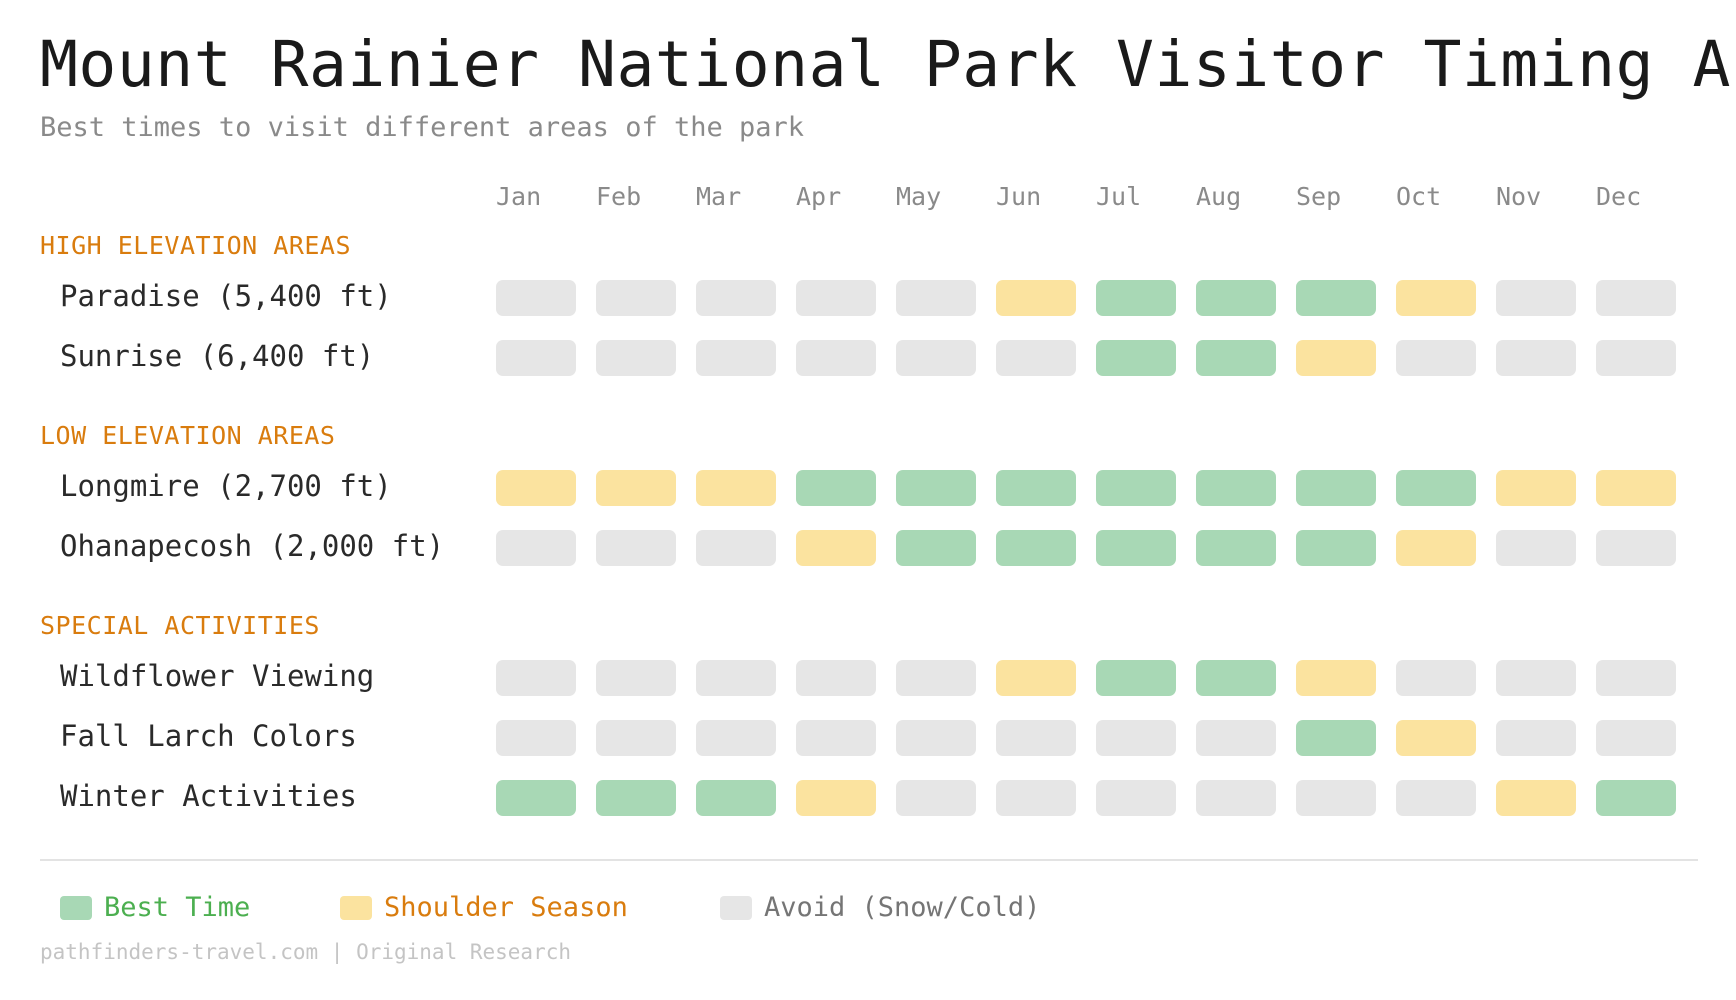 The height and width of the screenshot is (1000, 1736). Describe the element at coordinates (736, 908) in the screenshot. I see `legend-swatch-avoid` at that location.